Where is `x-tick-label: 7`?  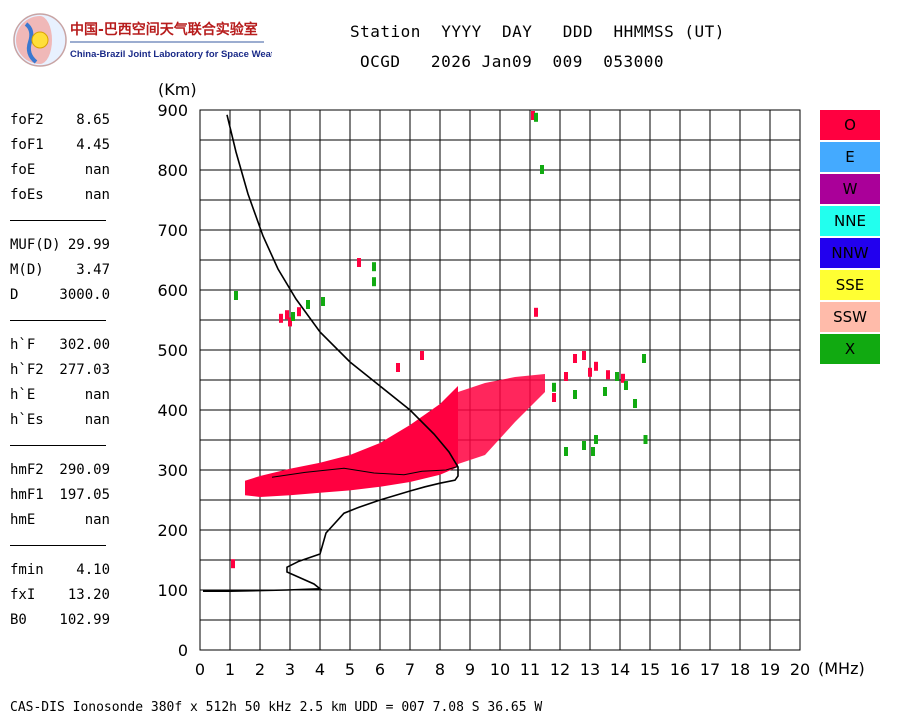
x-tick-label: 7 is located at coordinates (410, 669).